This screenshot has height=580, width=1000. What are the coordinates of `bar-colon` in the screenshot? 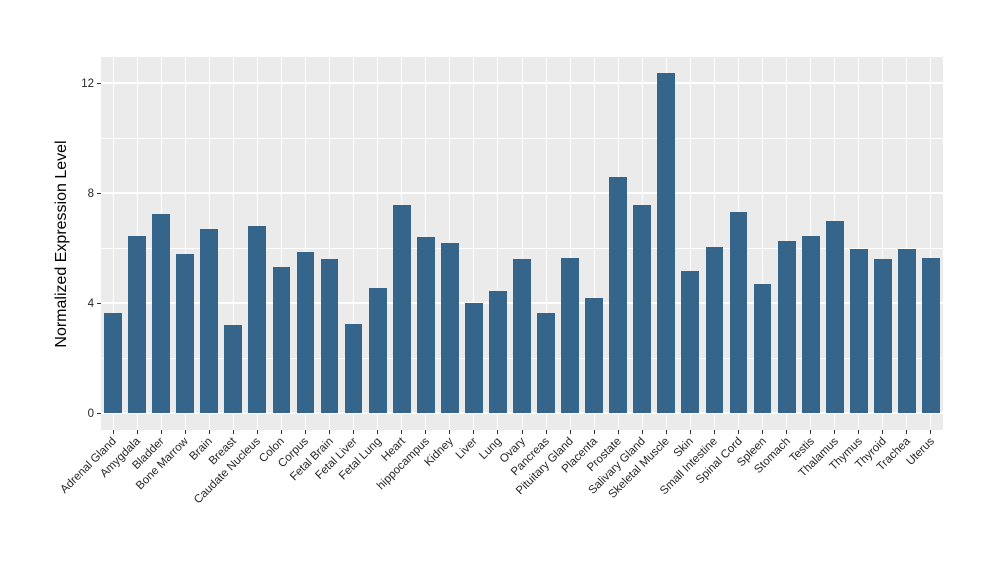 It's located at (281, 340).